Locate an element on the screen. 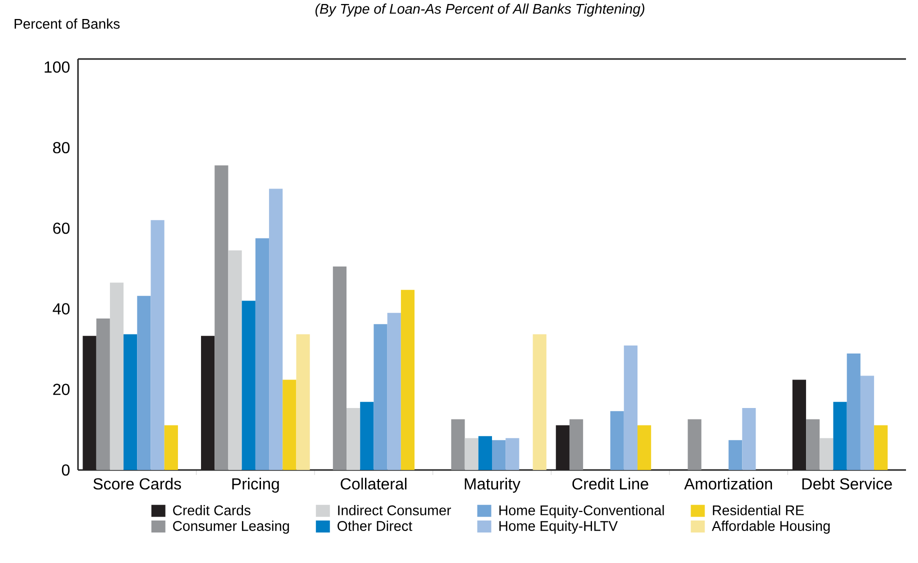 The height and width of the screenshot is (563, 918). legend-label: Credit Cards is located at coordinates (211, 510).